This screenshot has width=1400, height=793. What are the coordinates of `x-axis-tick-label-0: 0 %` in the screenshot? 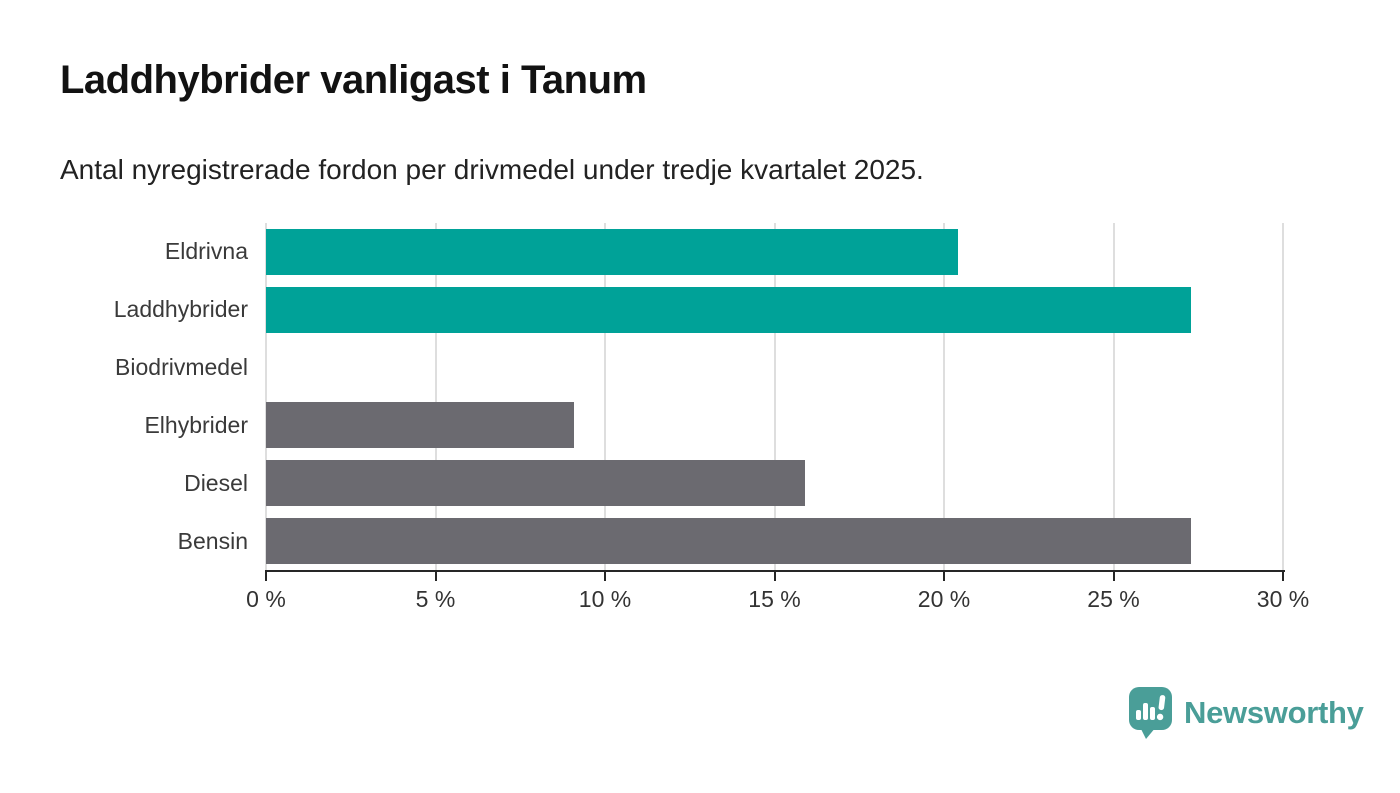 It's located at (266, 599).